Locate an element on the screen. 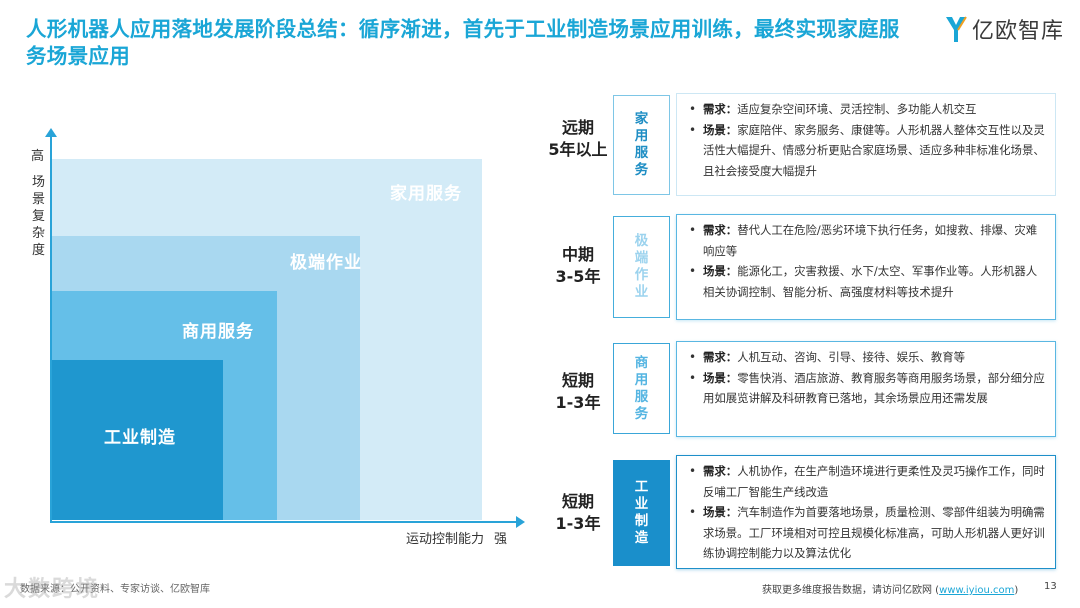 This screenshot has height=608, width=1080. tag-industrial-text: 工业制造 is located at coordinates (641, 512).